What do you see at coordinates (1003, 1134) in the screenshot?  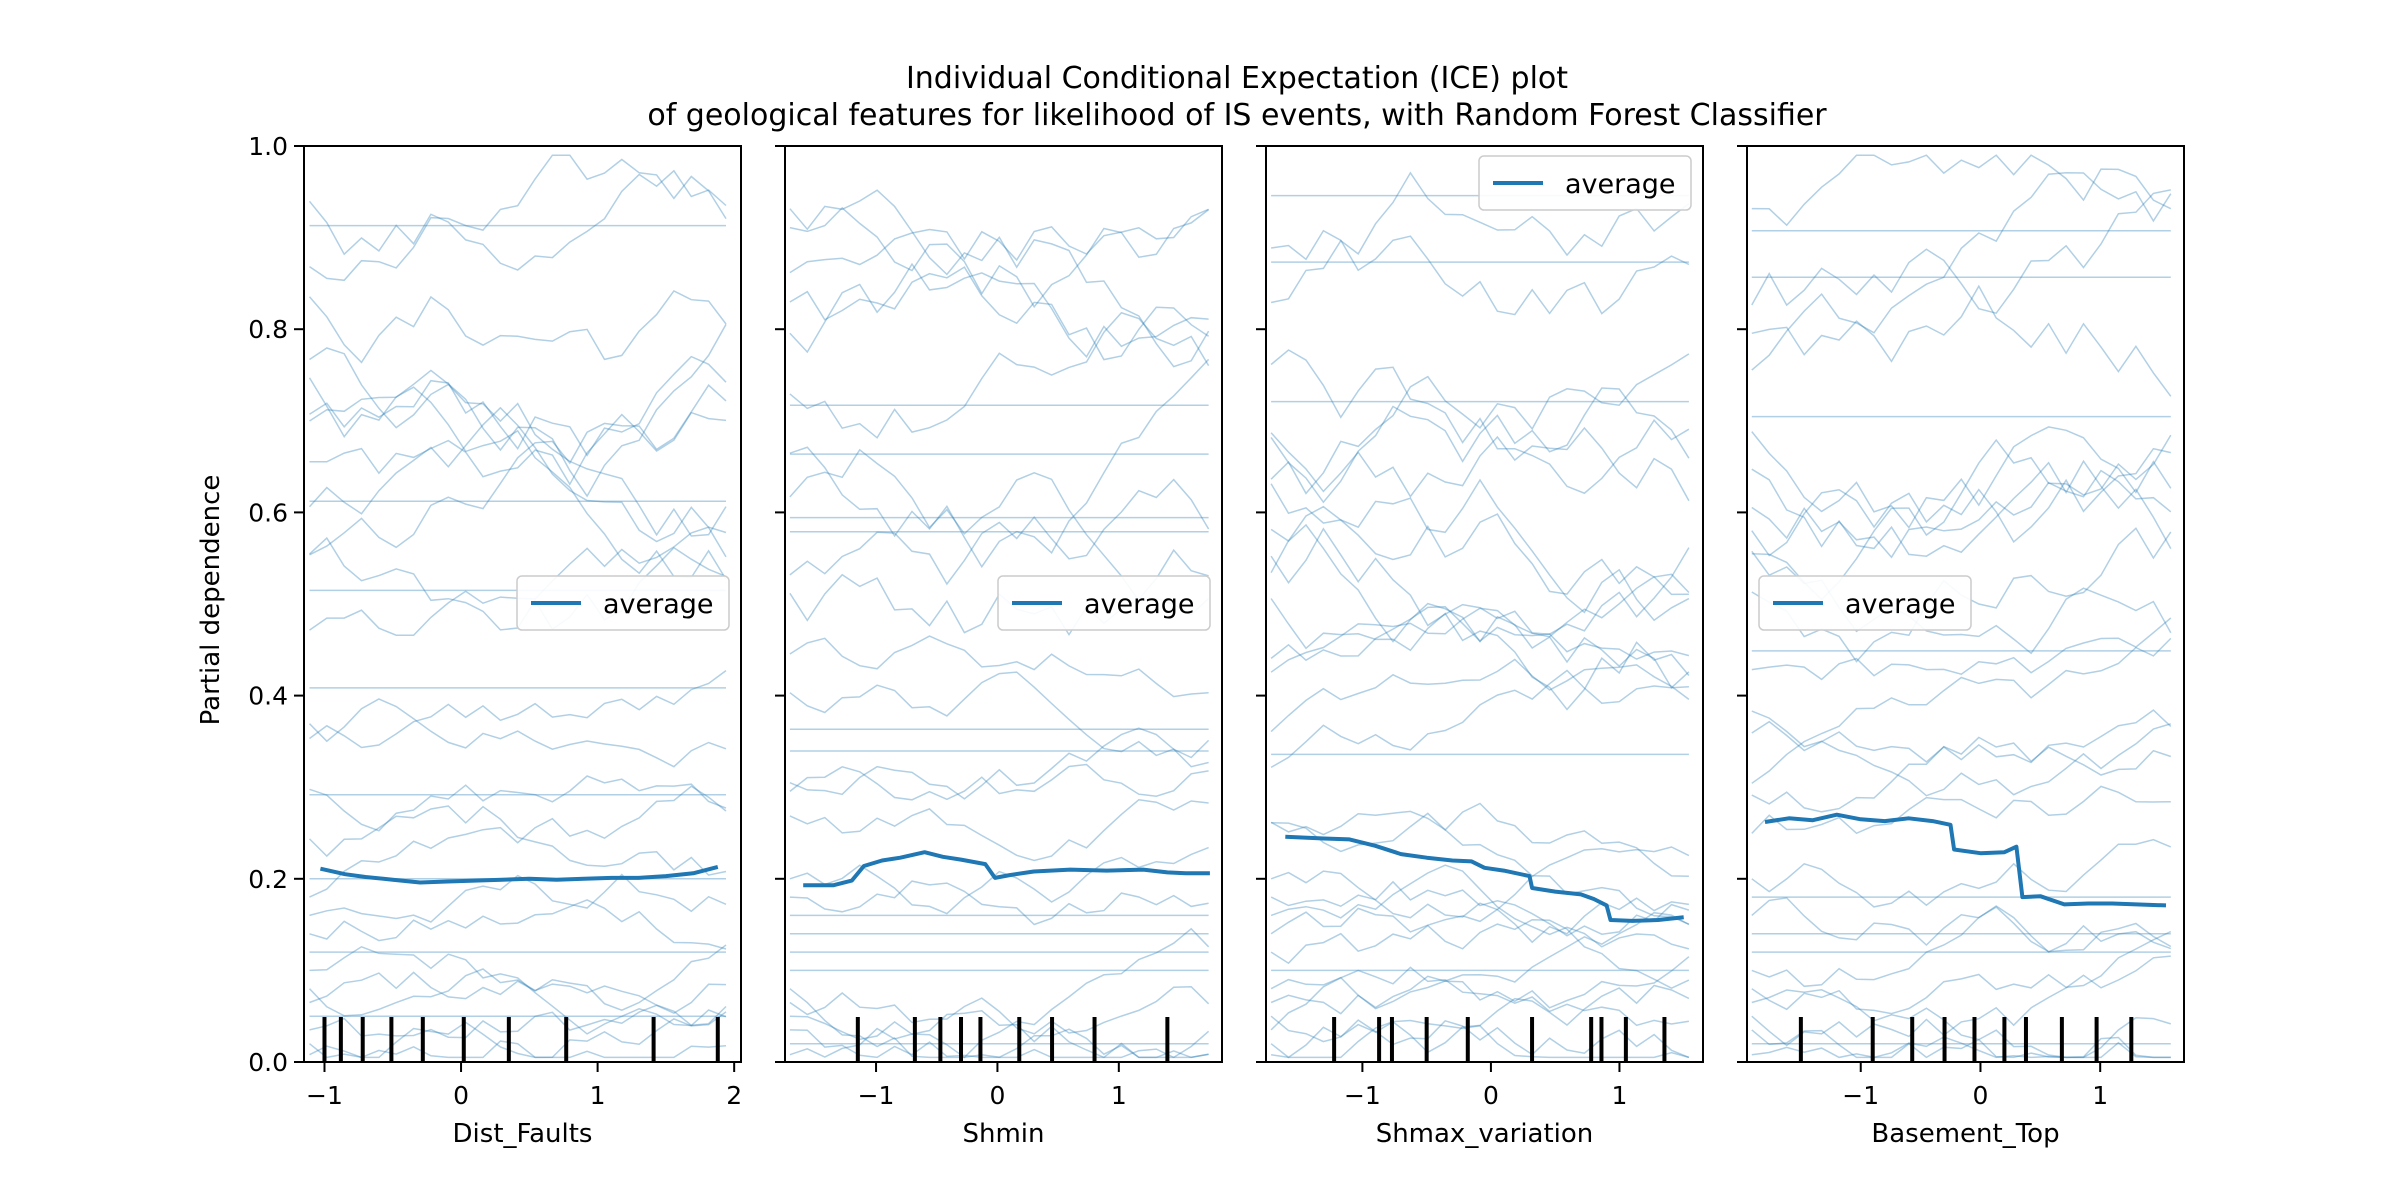 I see `x-axis-label: Shmin` at bounding box center [1003, 1134].